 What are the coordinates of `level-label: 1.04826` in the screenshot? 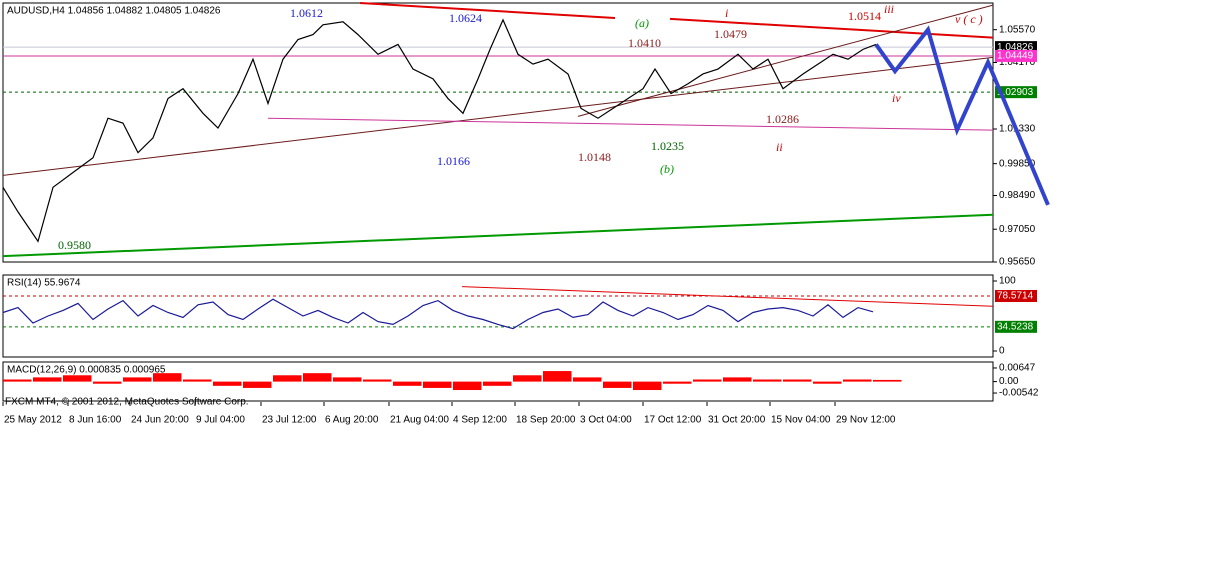 It's located at (1015, 47).